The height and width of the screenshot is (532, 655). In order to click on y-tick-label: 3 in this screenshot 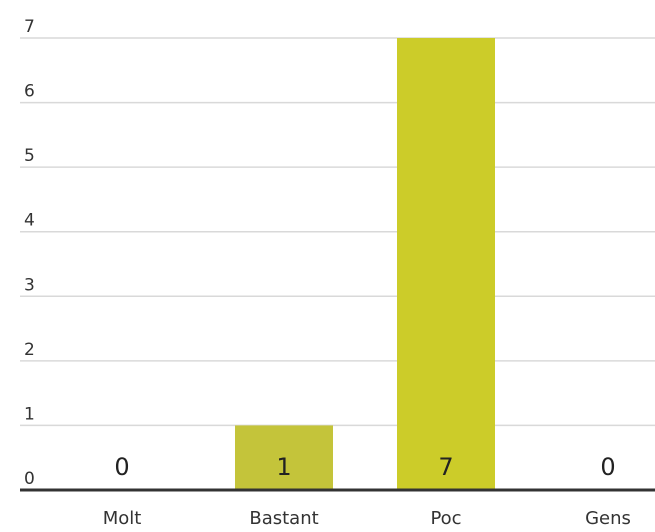, I will do `click(29, 285)`.